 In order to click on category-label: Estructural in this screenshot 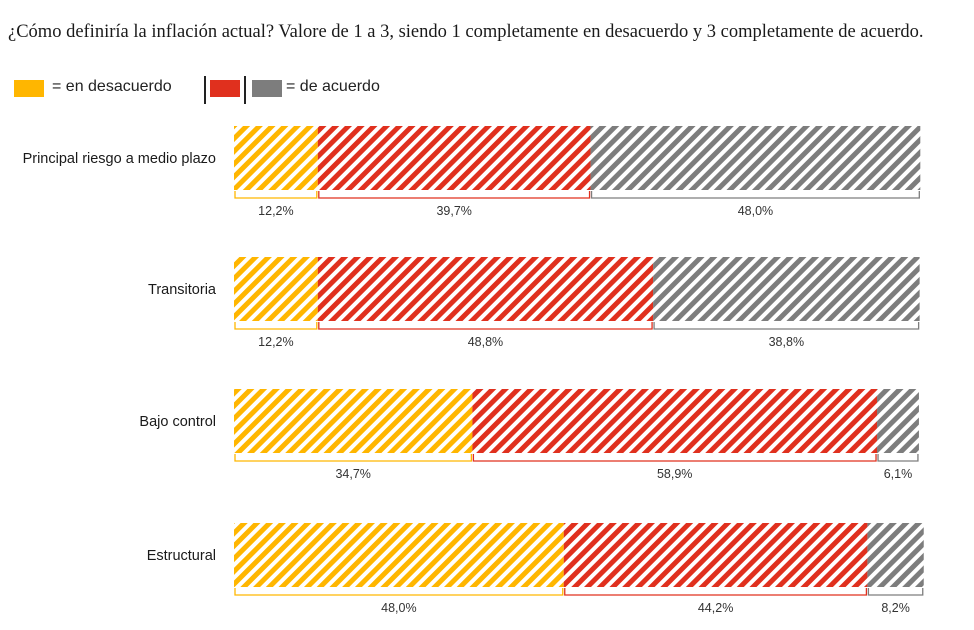, I will do `click(181, 556)`.